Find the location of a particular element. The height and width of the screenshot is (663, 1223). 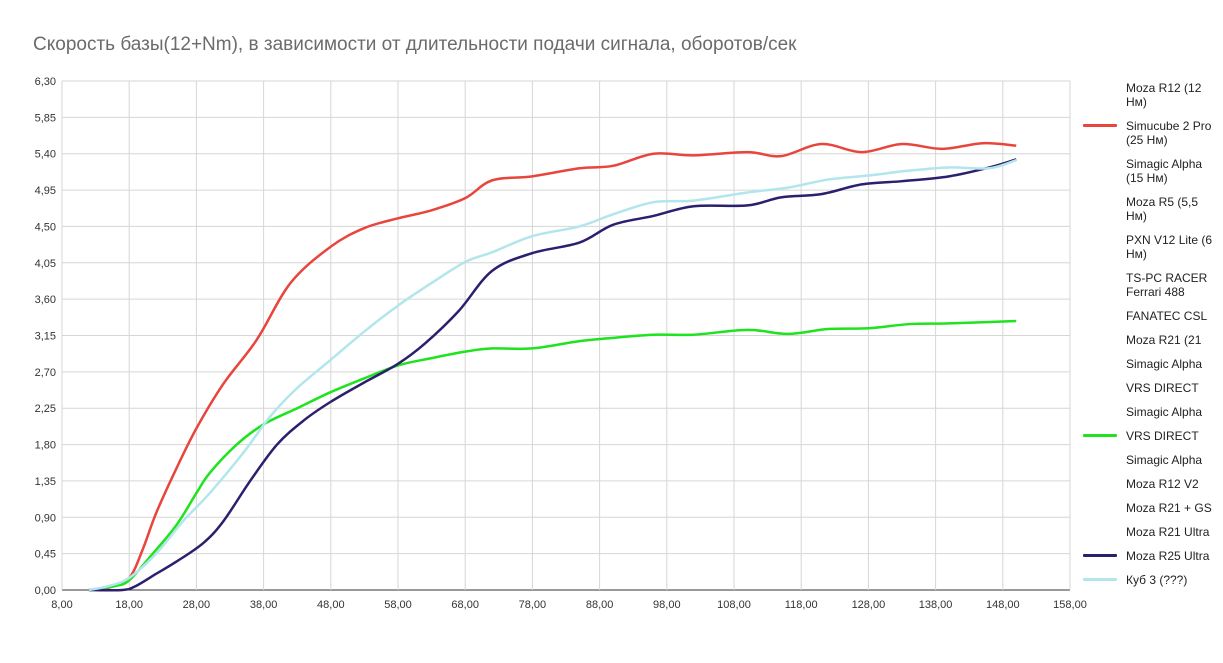

legend-label: Куб 3 (???) is located at coordinates (1157, 580).